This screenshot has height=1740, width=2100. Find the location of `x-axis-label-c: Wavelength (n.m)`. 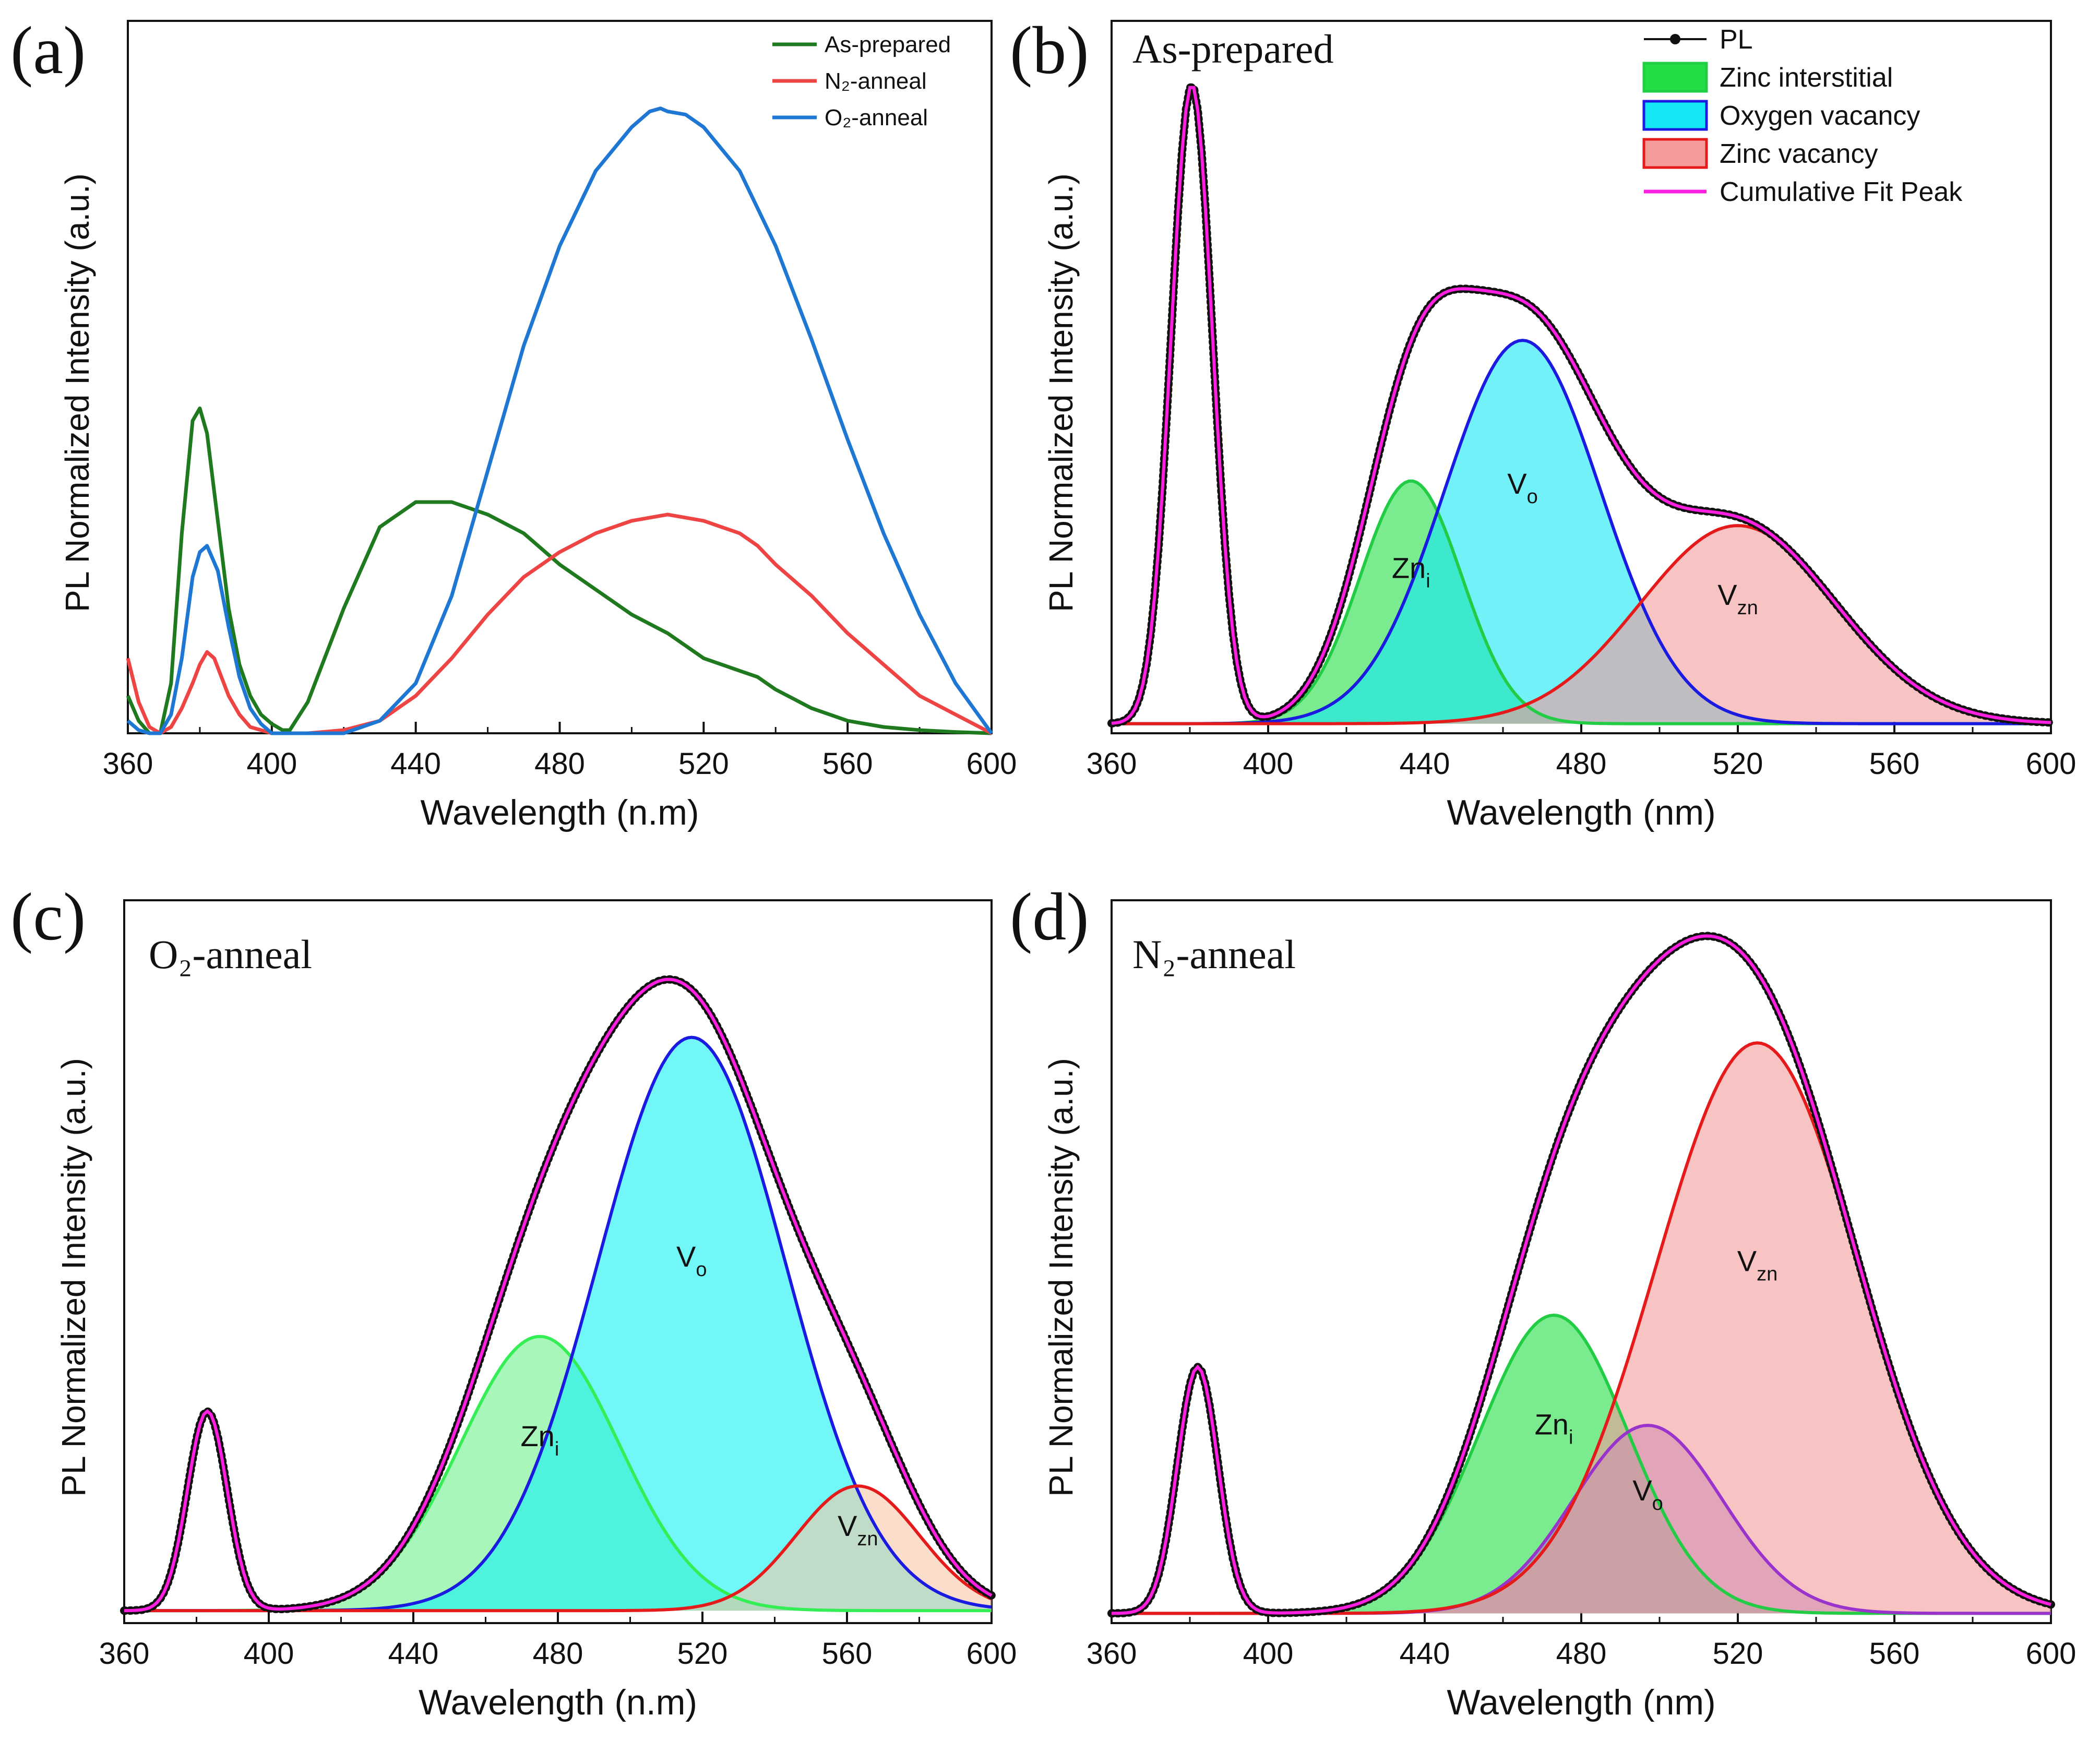

x-axis-label-c: Wavelength (n.m) is located at coordinates (558, 1703).